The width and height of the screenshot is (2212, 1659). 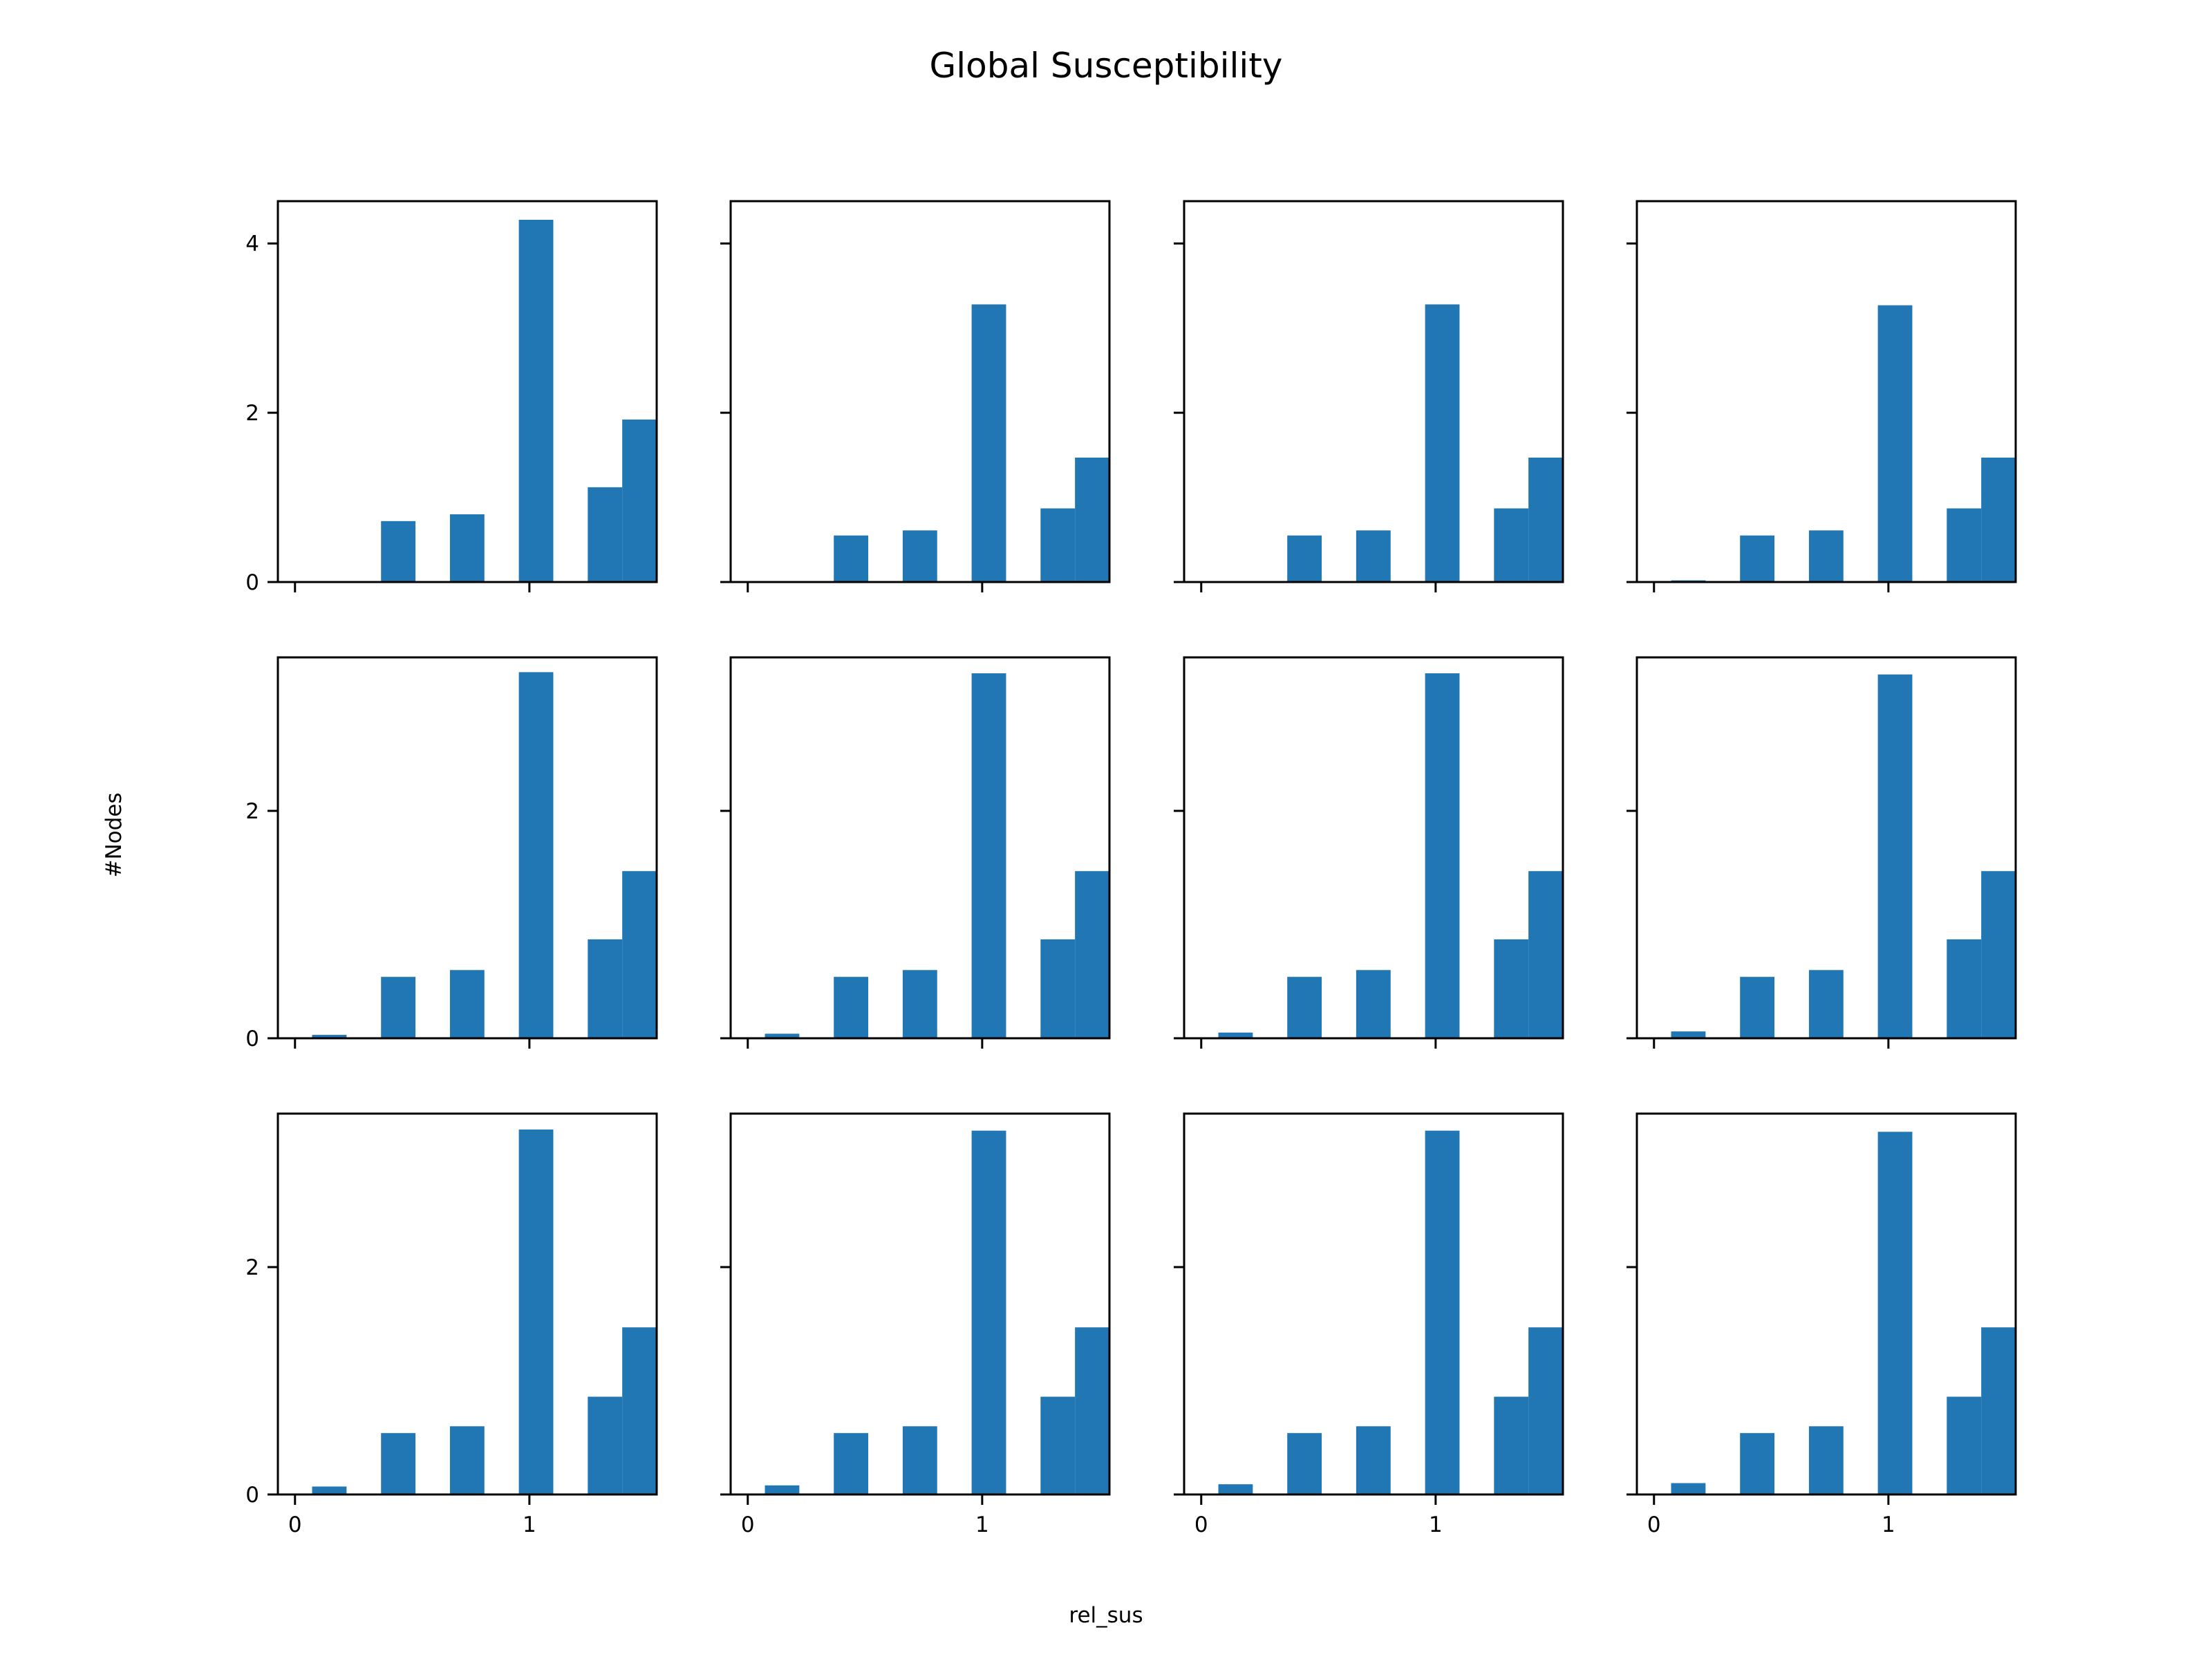 I want to click on subplot-2-1: 02, so click(x=452, y=854).